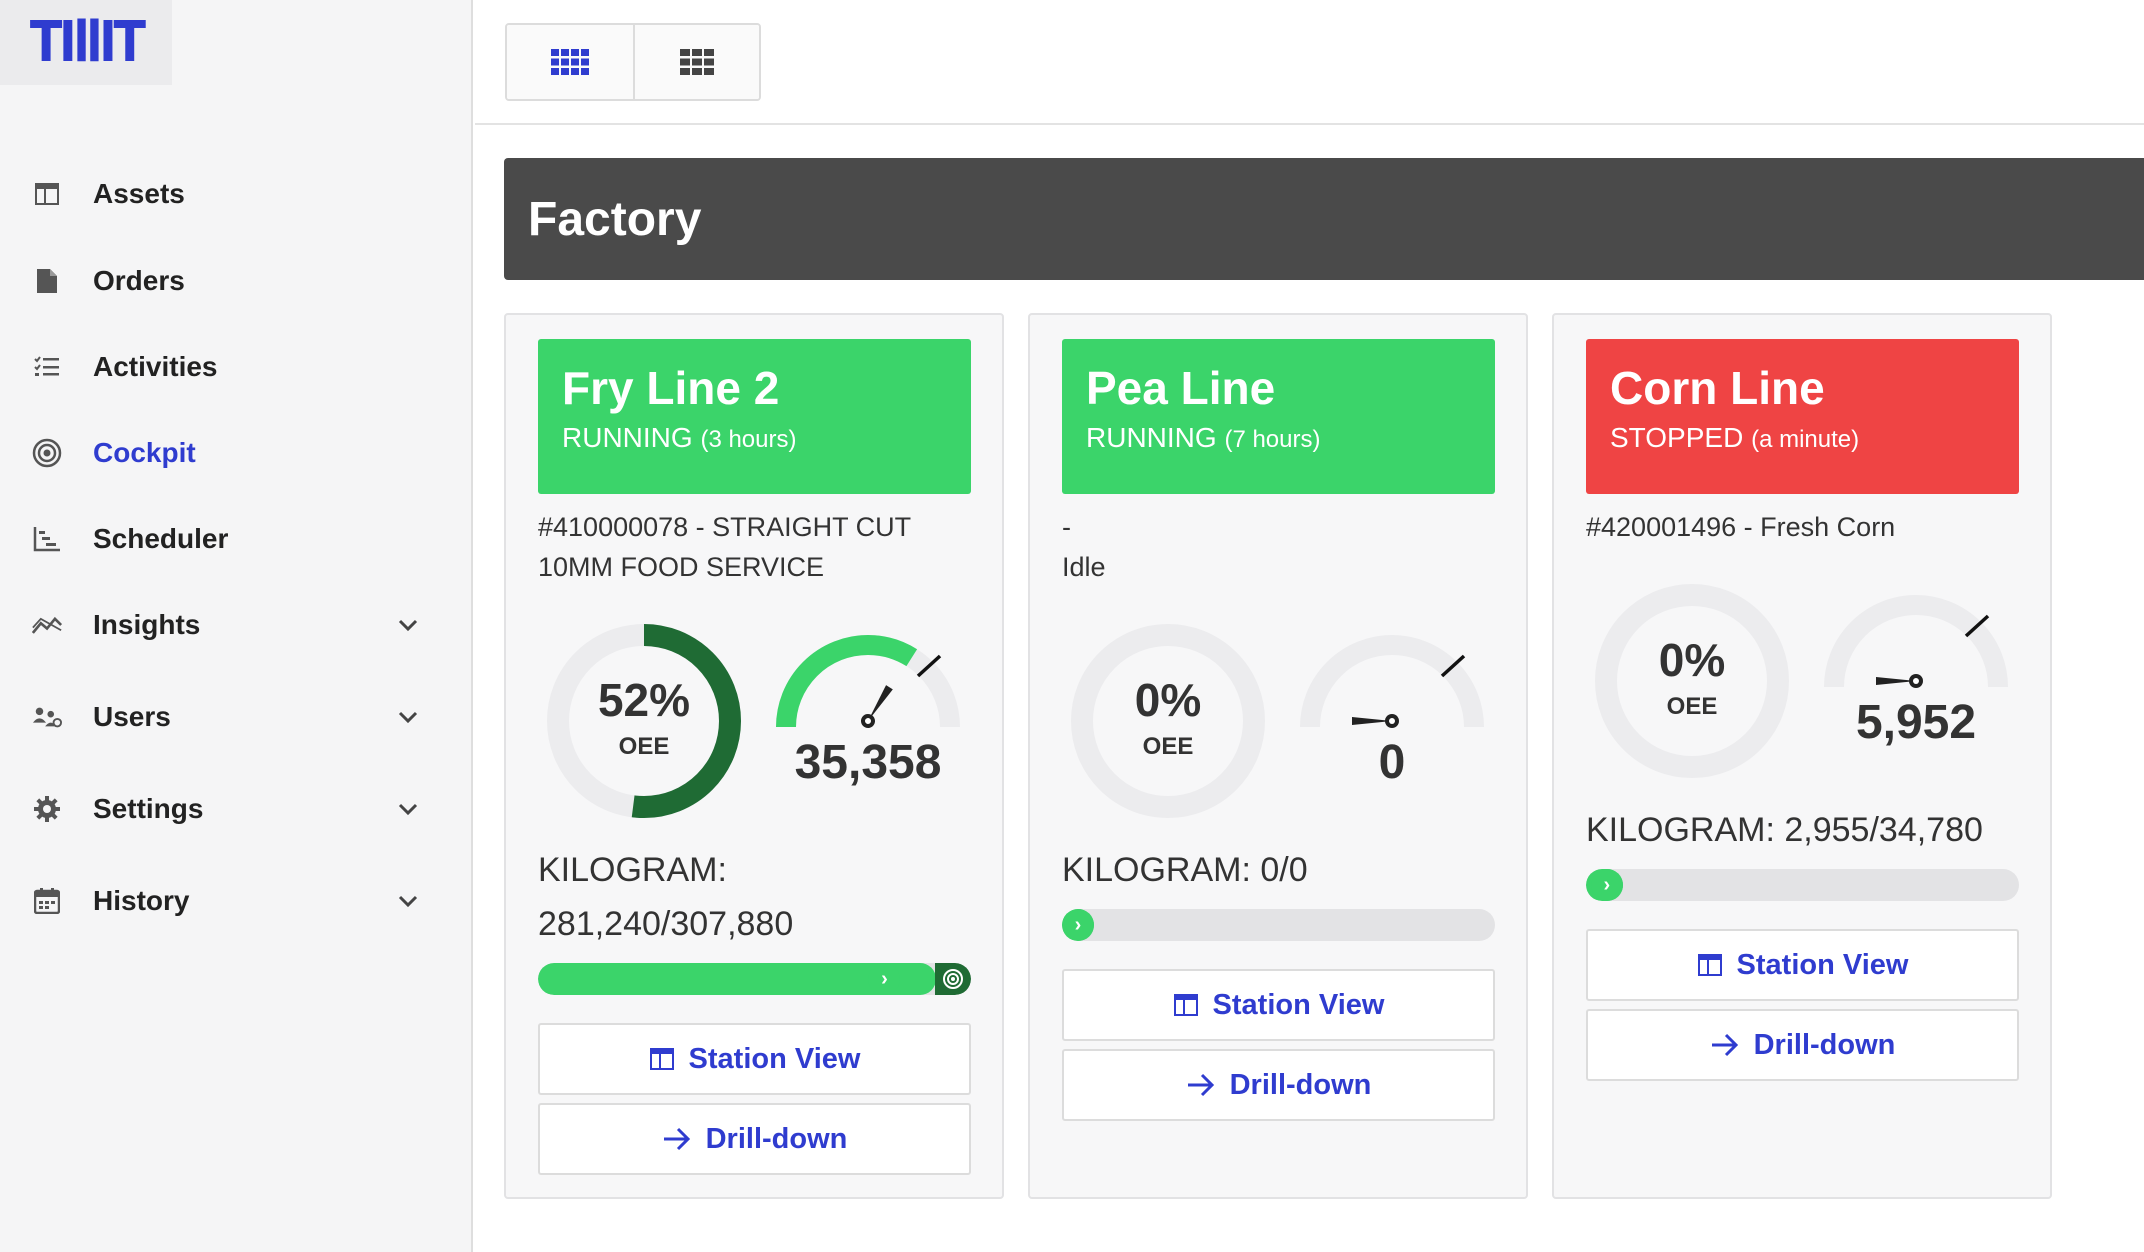 This screenshot has height=1252, width=2144. What do you see at coordinates (758, 897) in the screenshot?
I see `kilogram-progress-text: KILOGRAM: 281,240/307,880` at bounding box center [758, 897].